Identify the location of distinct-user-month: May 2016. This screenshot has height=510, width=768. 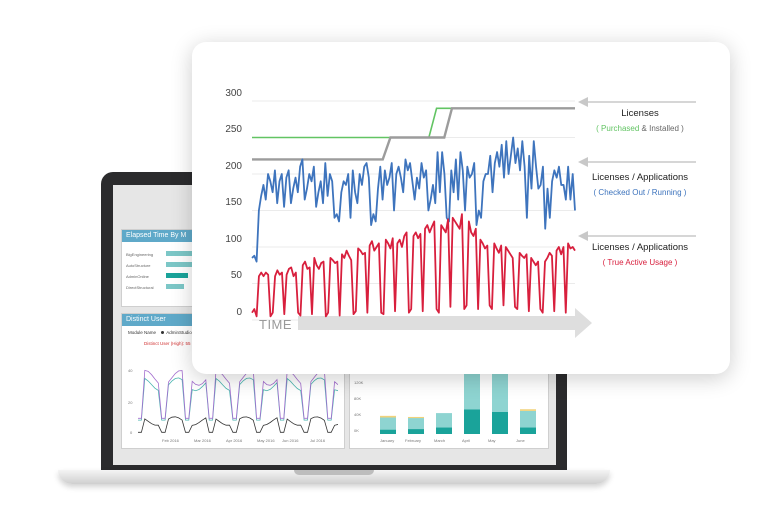
(266, 440).